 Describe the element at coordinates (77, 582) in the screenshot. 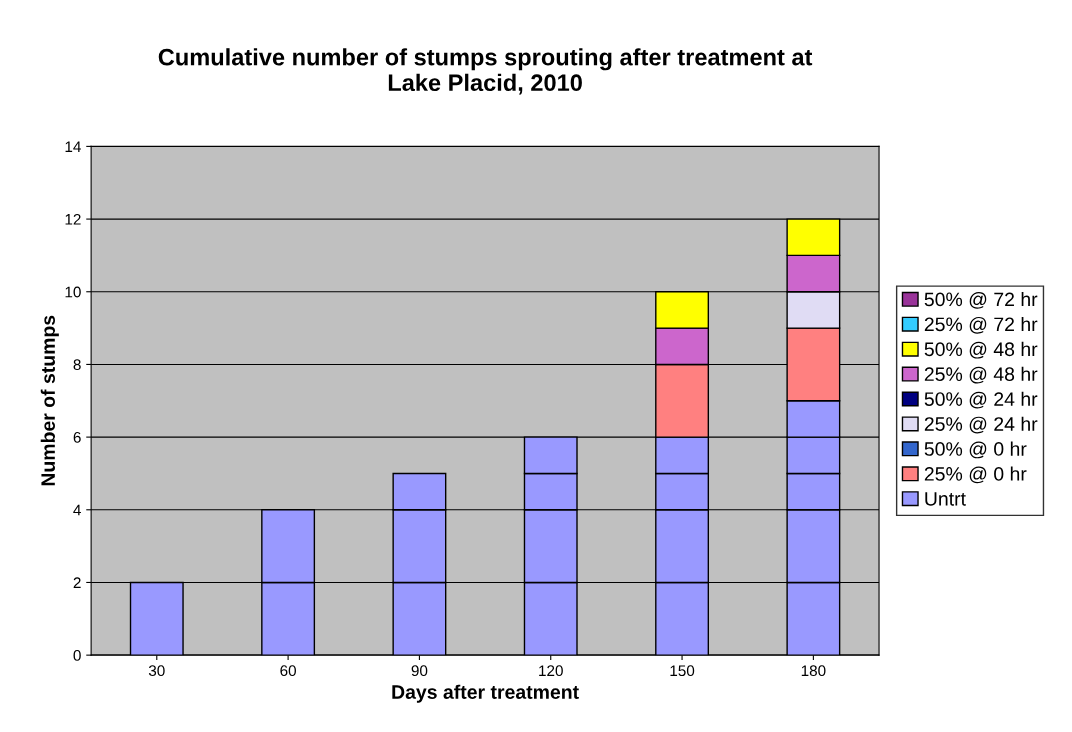

I see `y-tick-label: 2` at that location.